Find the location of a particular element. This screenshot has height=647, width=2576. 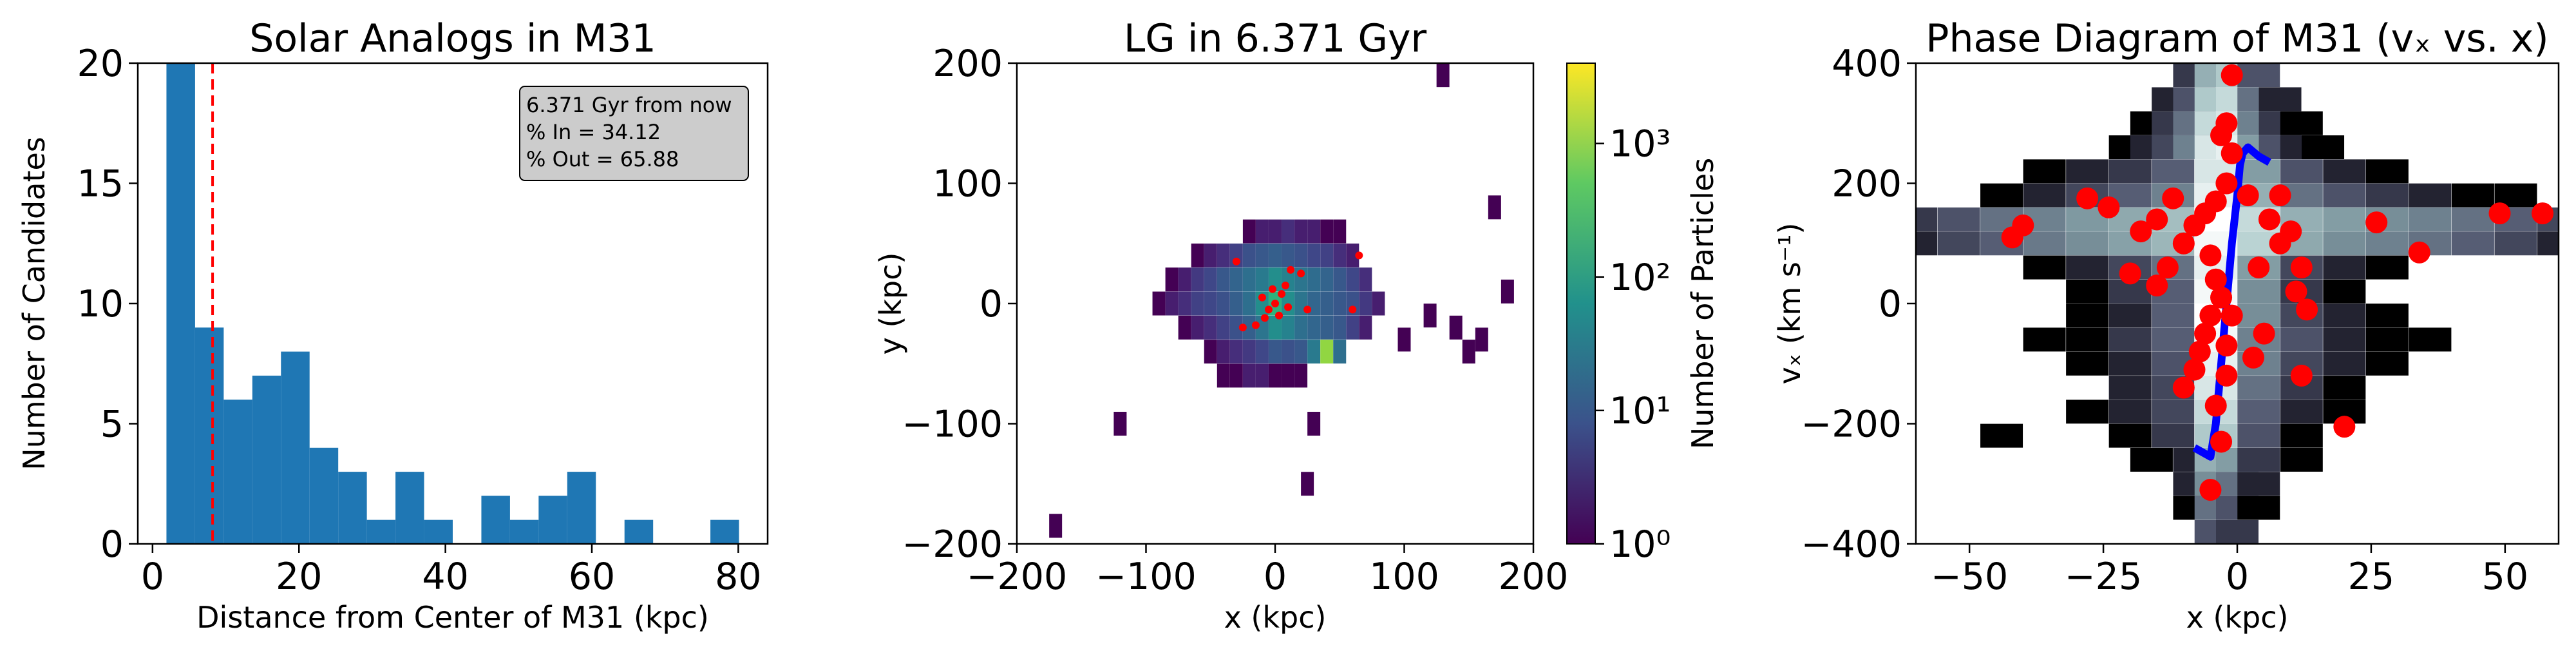

y-tick-label: 200 is located at coordinates (1867, 184).